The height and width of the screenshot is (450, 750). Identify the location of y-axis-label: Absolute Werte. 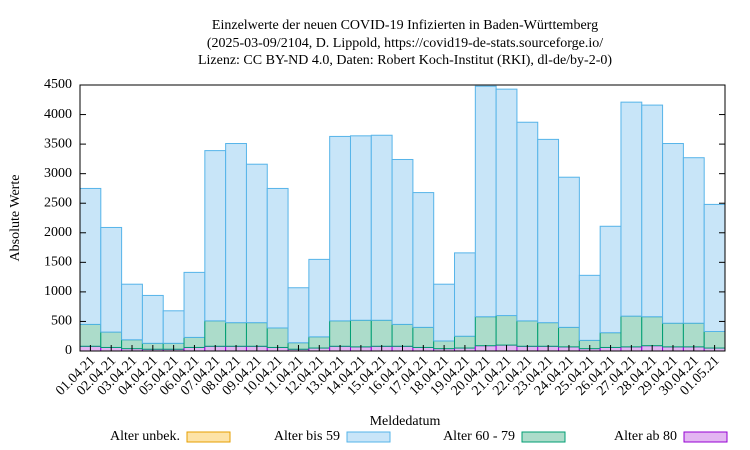
(15, 218).